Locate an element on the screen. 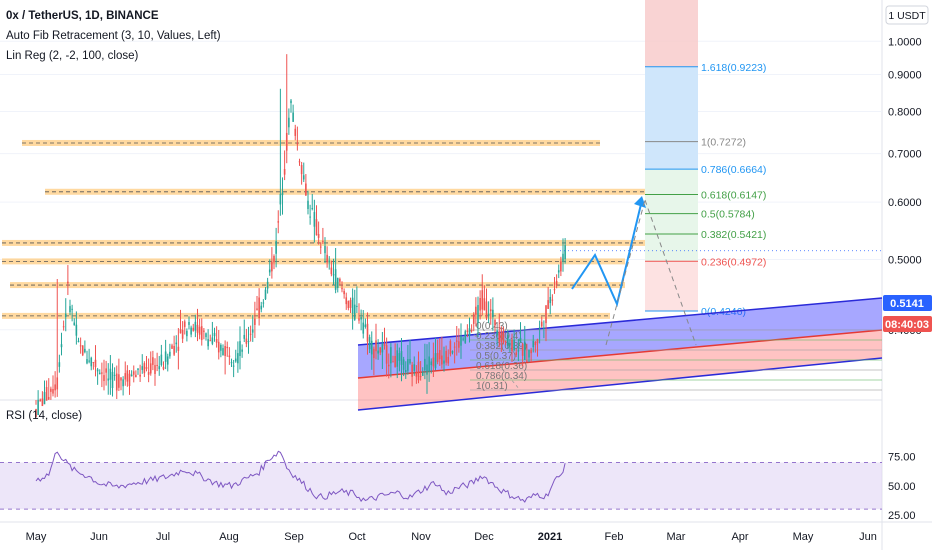 The height and width of the screenshot is (550, 932). currency-badge-box is located at coordinates (907, 15).